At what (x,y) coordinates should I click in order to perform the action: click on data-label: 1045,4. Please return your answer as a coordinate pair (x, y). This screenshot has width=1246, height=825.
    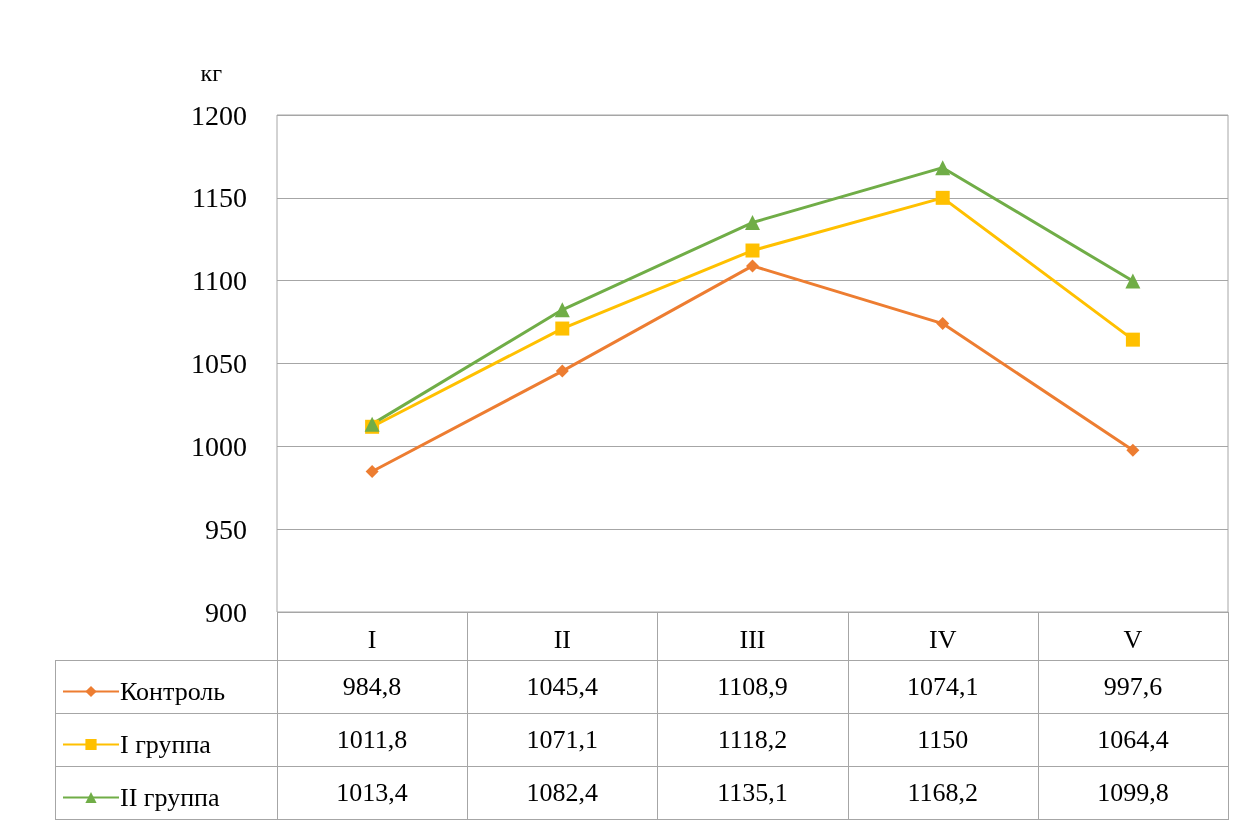
    Looking at the image, I should click on (562, 686).